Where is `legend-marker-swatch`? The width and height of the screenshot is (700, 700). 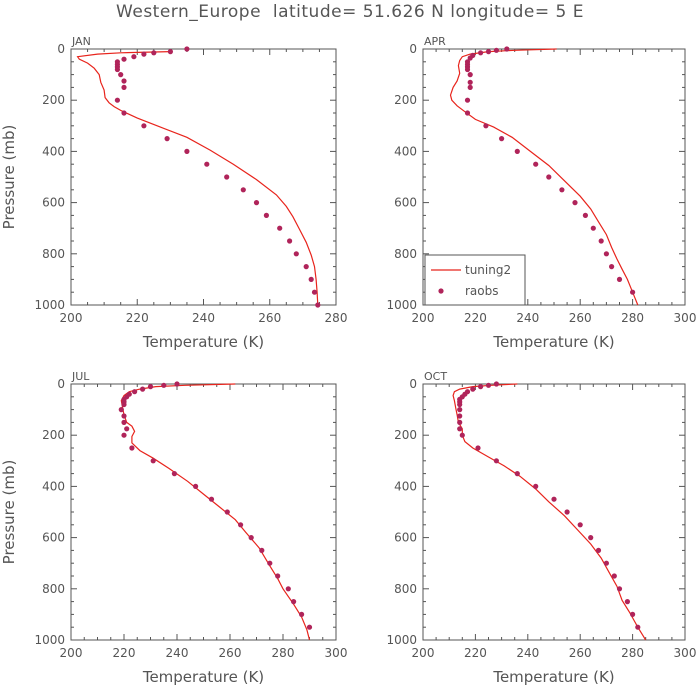
legend-marker-swatch is located at coordinates (441, 291).